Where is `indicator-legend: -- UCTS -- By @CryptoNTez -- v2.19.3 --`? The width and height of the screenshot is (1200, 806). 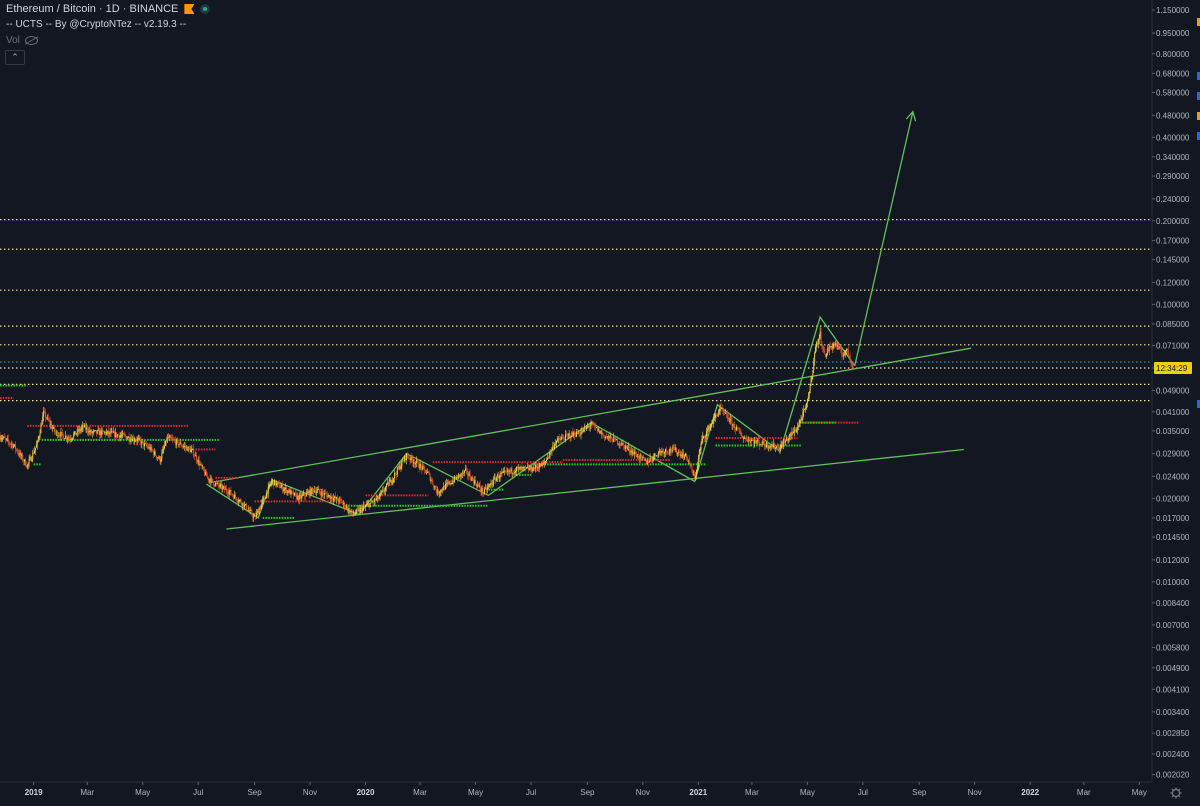 indicator-legend: -- UCTS -- By @CryptoNTez -- v2.19.3 -- is located at coordinates (96, 24).